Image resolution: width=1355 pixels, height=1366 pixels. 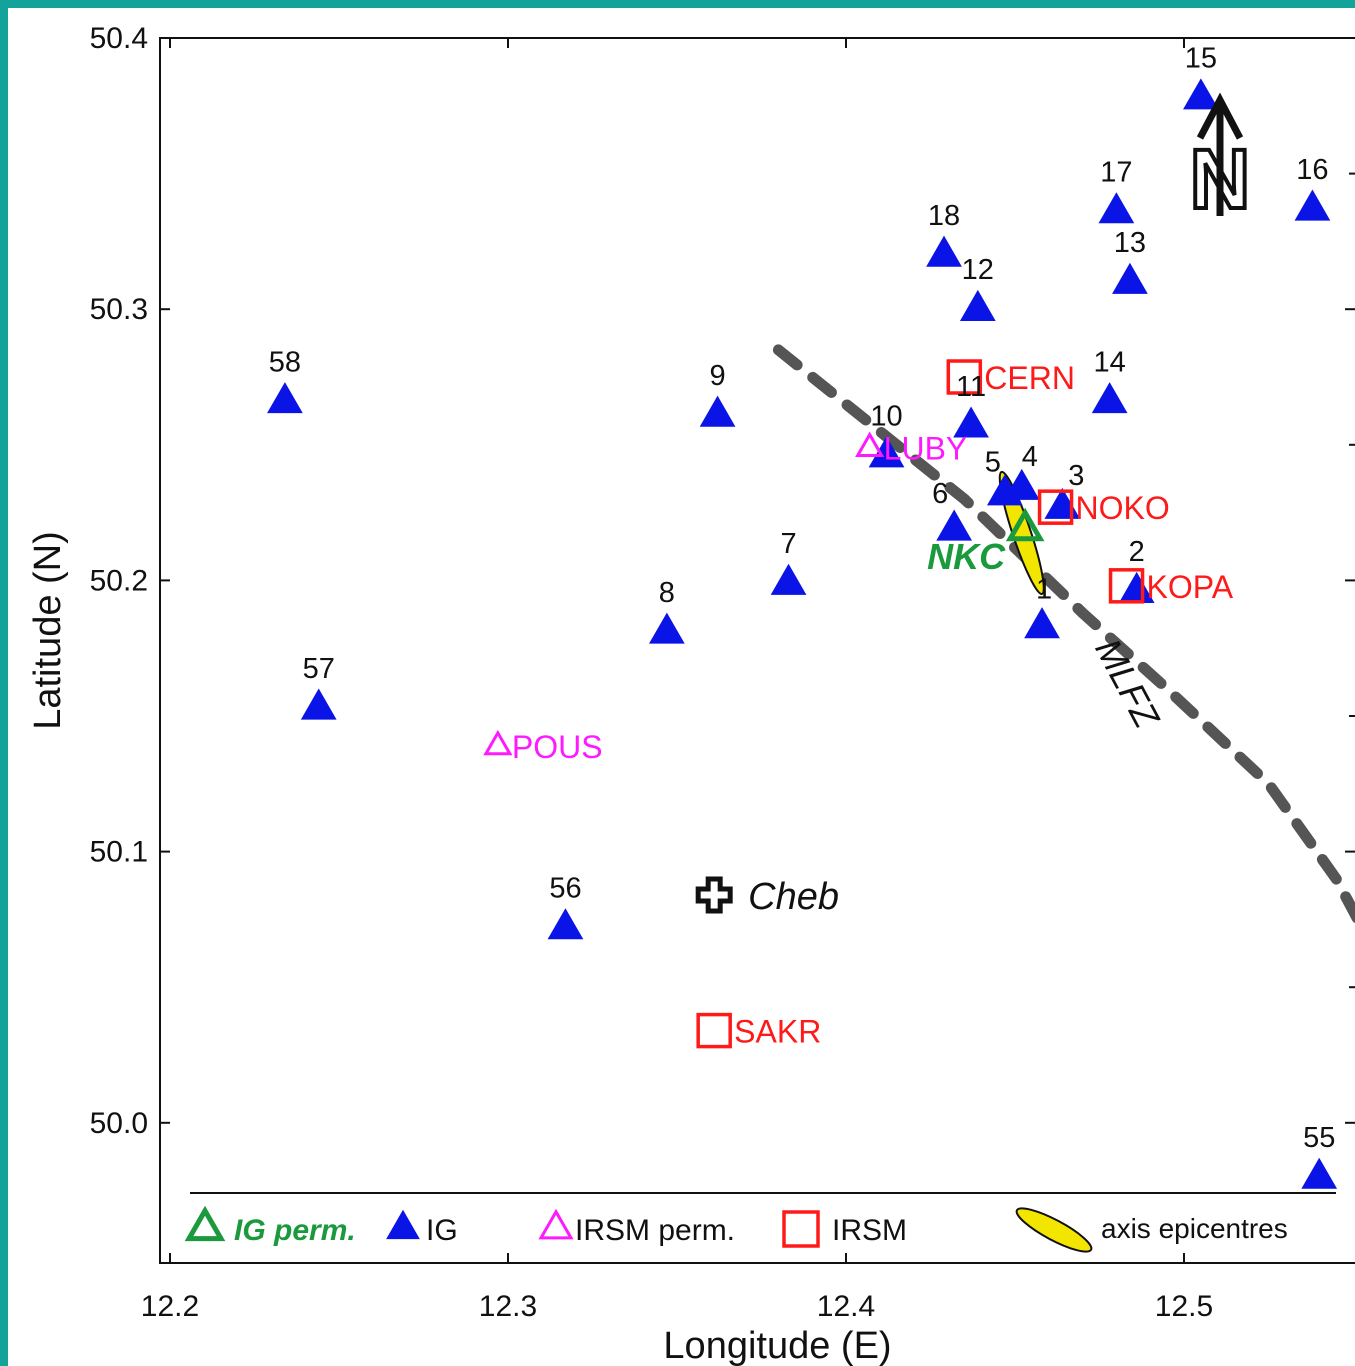 What do you see at coordinates (655, 1230) in the screenshot?
I see `legend-irsm-perm-label: IRSM perm.` at bounding box center [655, 1230].